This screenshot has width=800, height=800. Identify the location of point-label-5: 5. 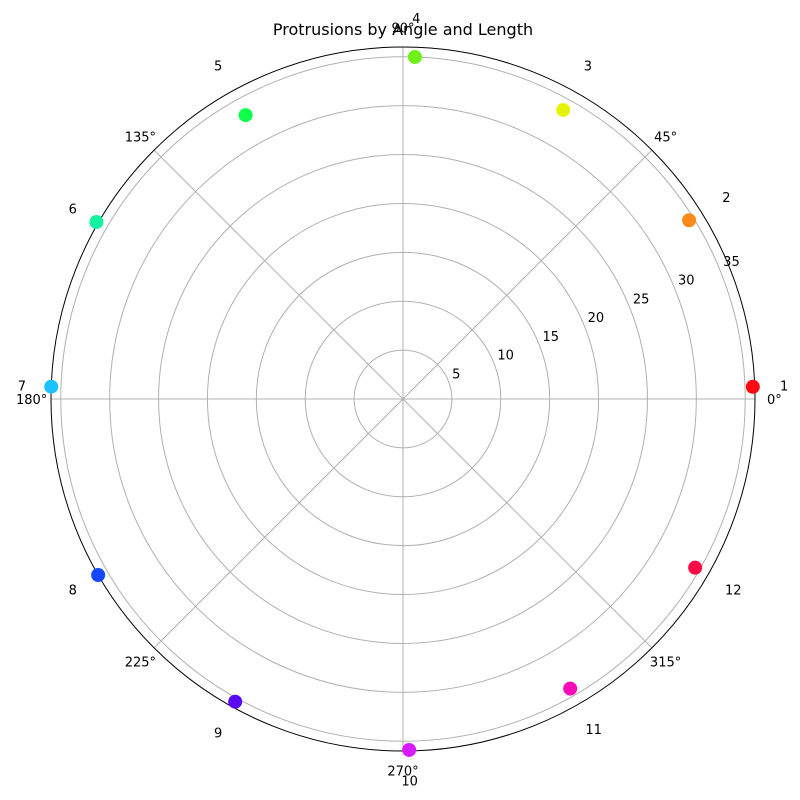
(218, 66).